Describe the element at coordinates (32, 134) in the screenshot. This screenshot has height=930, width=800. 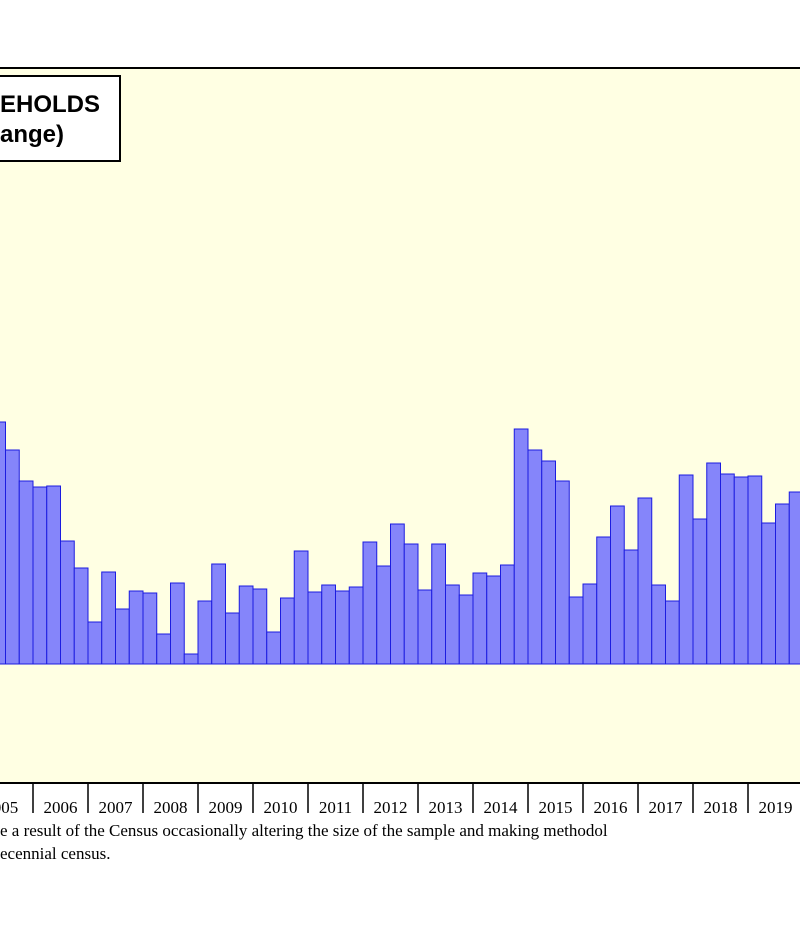
I see `chart-title: ange)` at that location.